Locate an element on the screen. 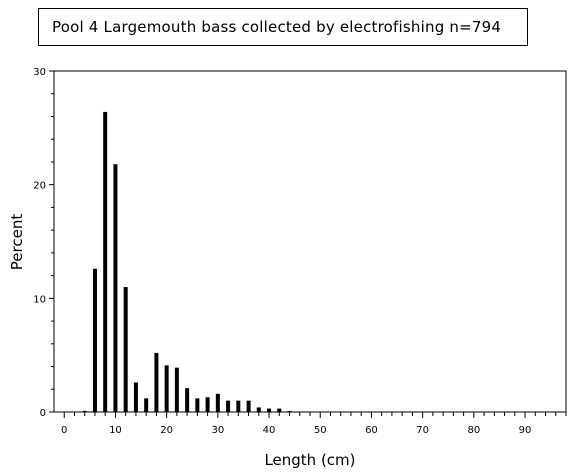 The height and width of the screenshot is (475, 570). x-tick-label: 60 is located at coordinates (371, 430).